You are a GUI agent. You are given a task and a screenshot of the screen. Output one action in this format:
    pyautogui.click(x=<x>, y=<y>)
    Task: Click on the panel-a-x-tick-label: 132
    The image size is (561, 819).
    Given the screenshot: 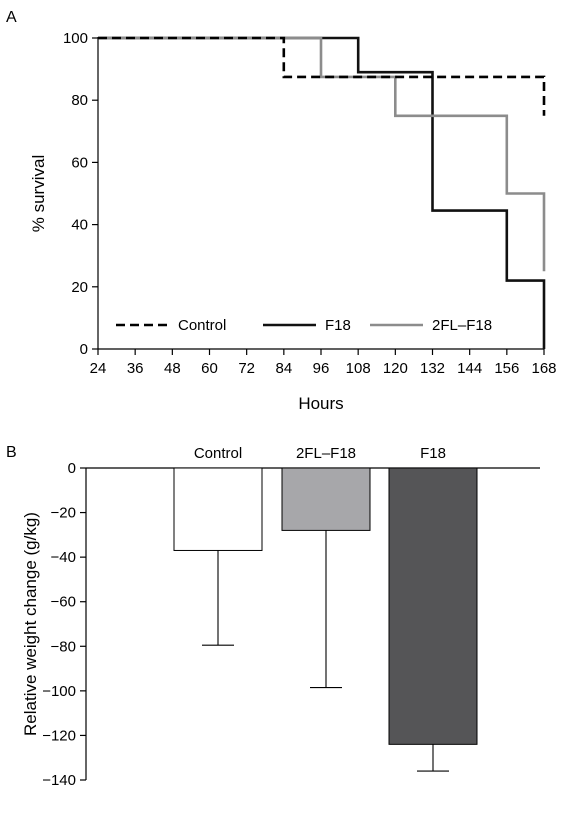 What is the action you would take?
    pyautogui.click(x=432, y=368)
    